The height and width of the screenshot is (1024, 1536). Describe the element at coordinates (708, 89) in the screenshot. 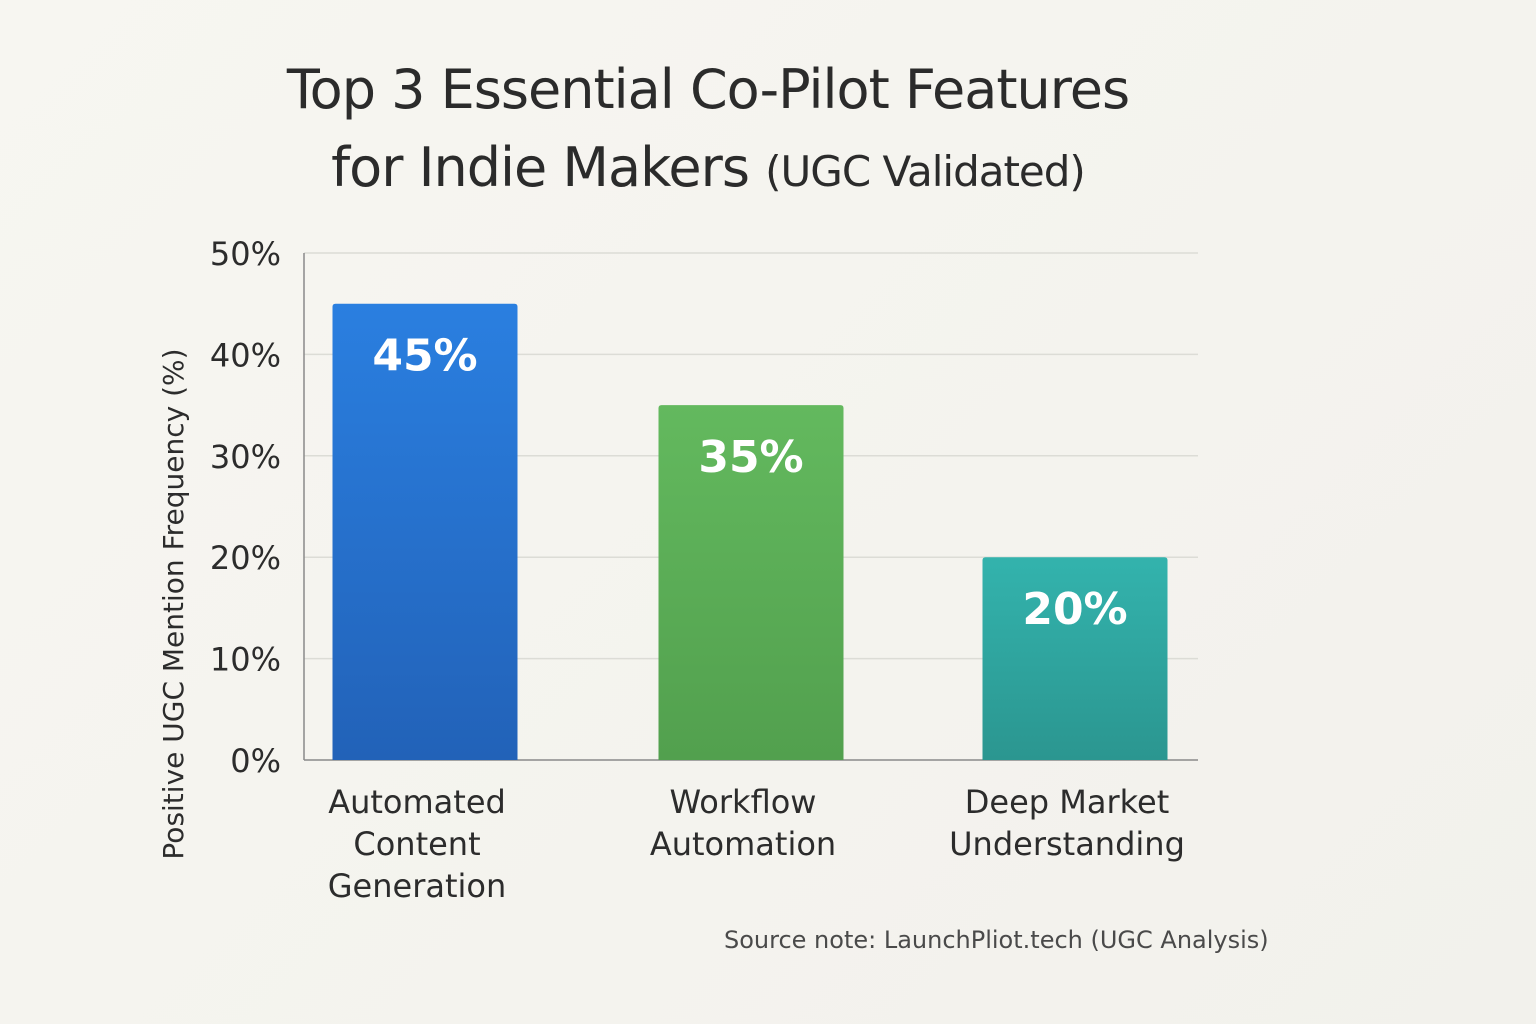

I see `chart-title-line1: Top 3 Essential Co-Pilot Features` at that location.